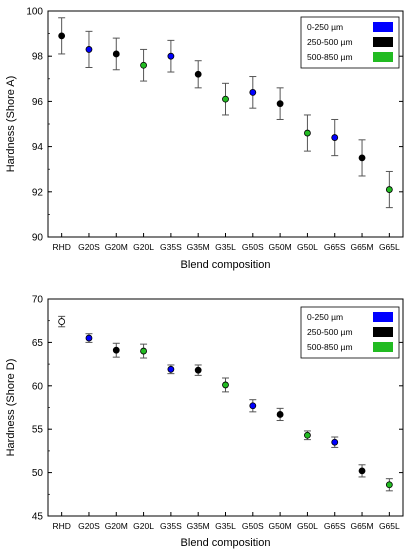 This screenshot has width=417, height=550. Describe the element at coordinates (38, 517) in the screenshot. I see `y-tick-label: 45` at that location.